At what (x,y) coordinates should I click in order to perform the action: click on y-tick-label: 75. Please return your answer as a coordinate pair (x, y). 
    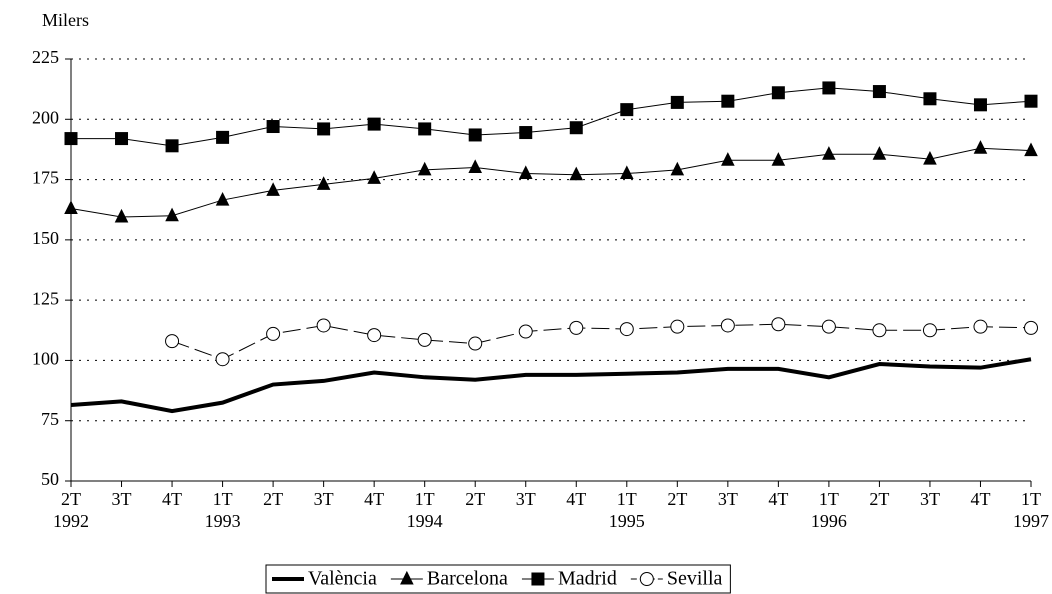
    Looking at the image, I should click on (50, 419).